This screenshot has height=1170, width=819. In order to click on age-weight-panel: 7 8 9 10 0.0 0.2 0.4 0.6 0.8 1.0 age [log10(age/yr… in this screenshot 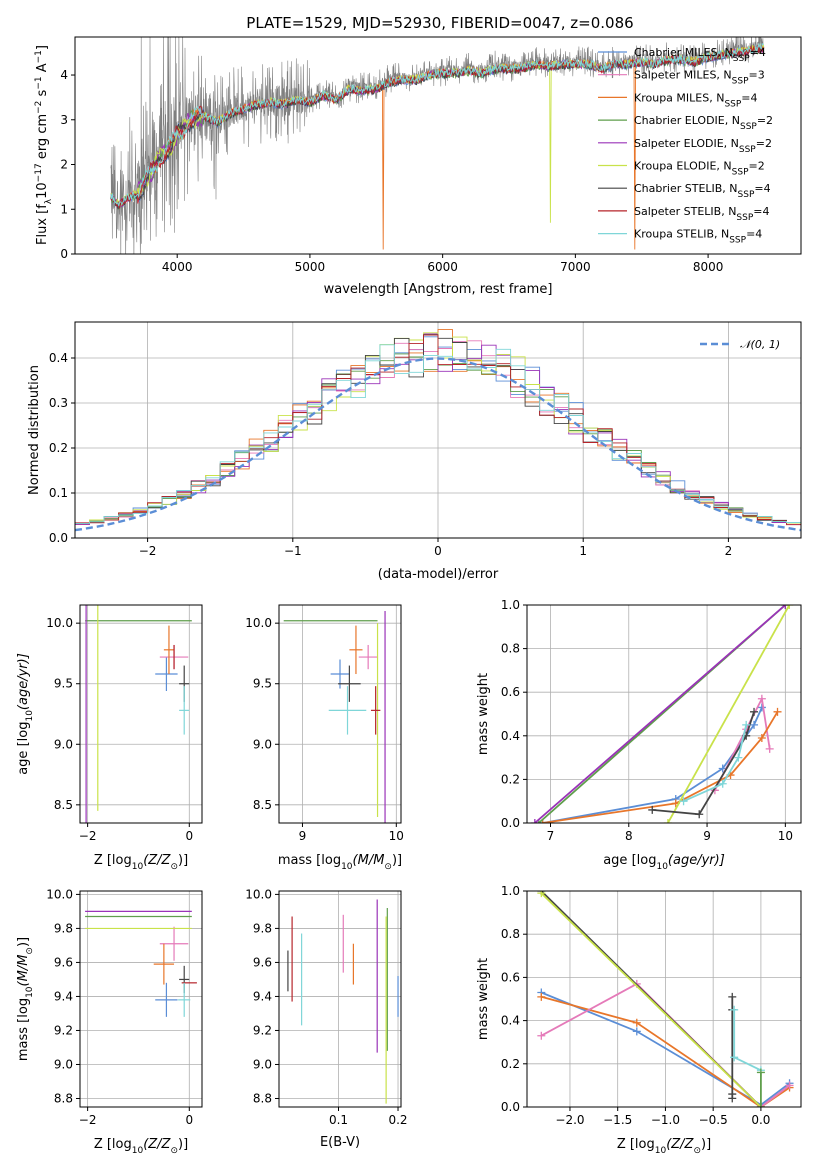, I will do `click(639, 735)`.